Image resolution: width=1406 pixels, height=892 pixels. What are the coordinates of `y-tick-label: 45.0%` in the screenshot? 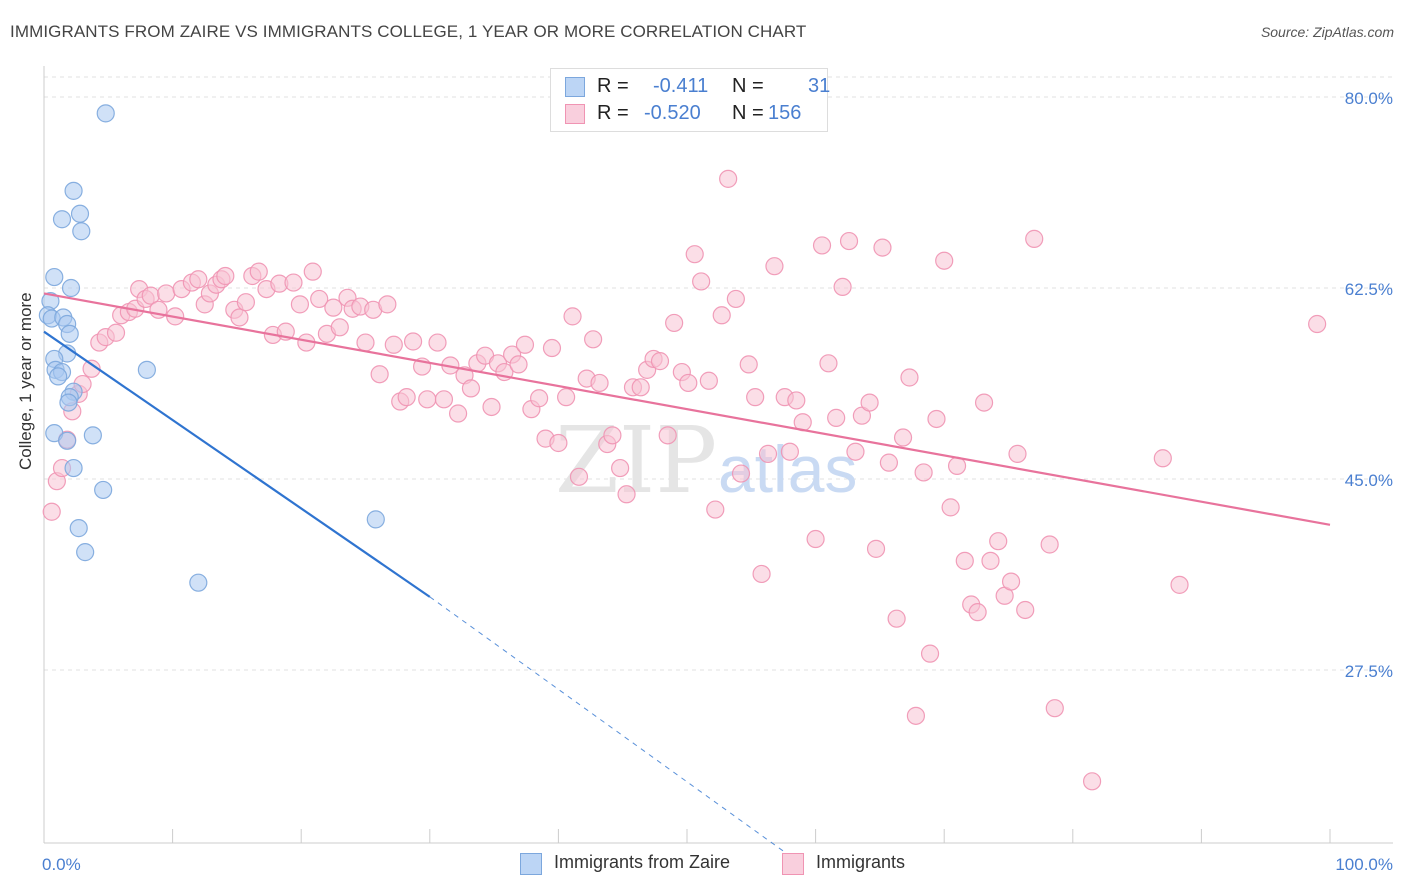 It's located at (1369, 480).